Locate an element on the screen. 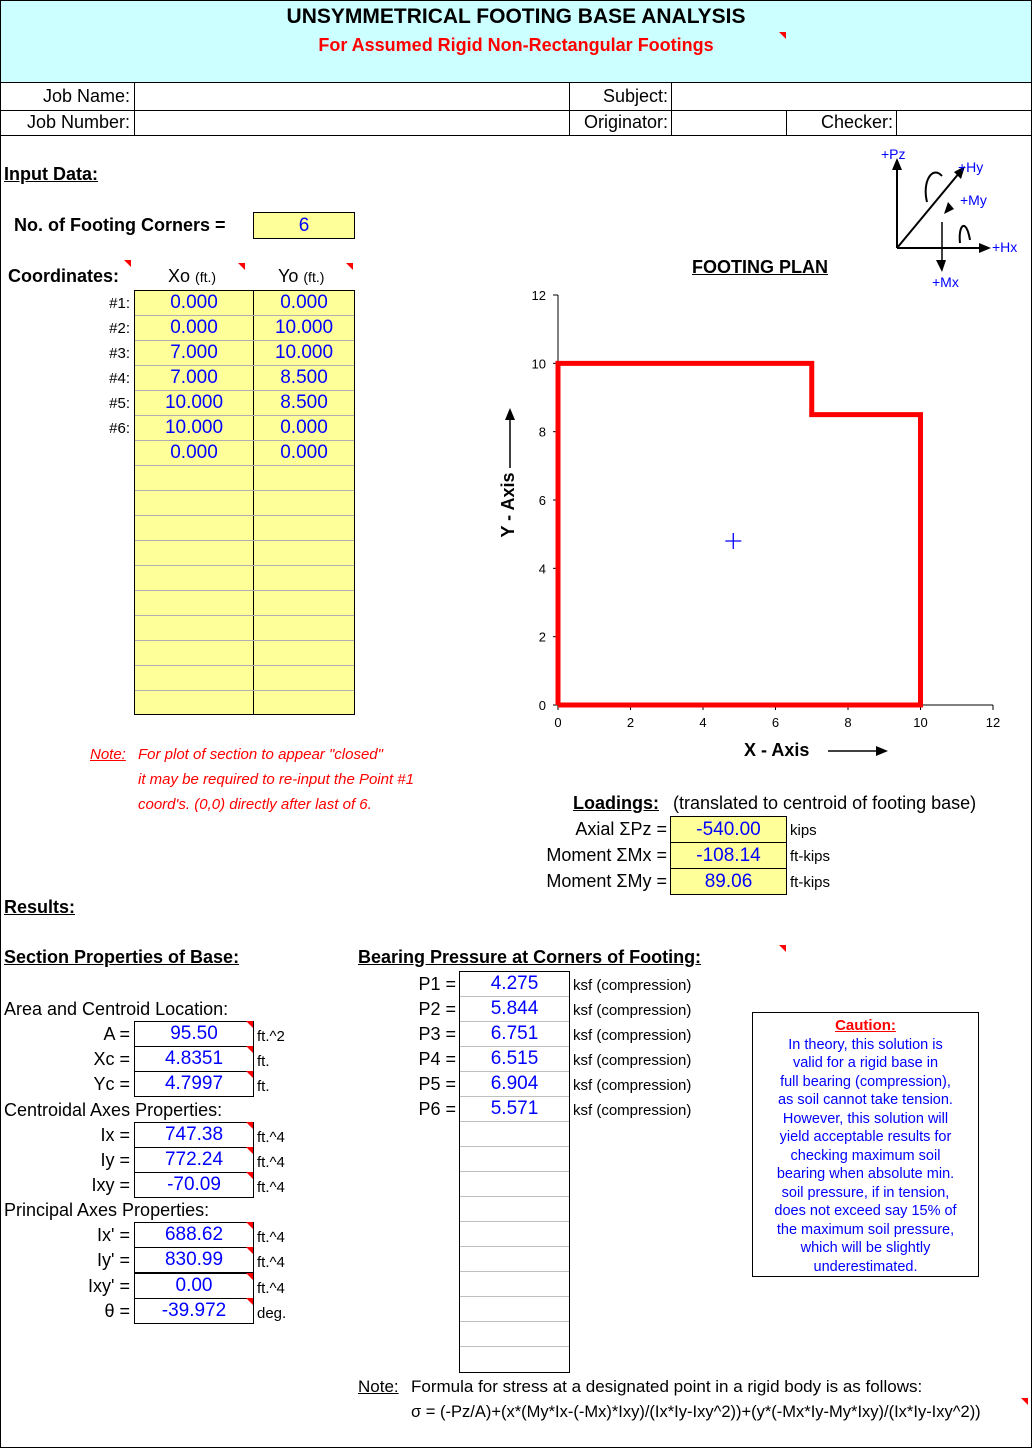 This screenshot has height=1448, width=1032. xc-label: Xc = is located at coordinates (111, 1059).